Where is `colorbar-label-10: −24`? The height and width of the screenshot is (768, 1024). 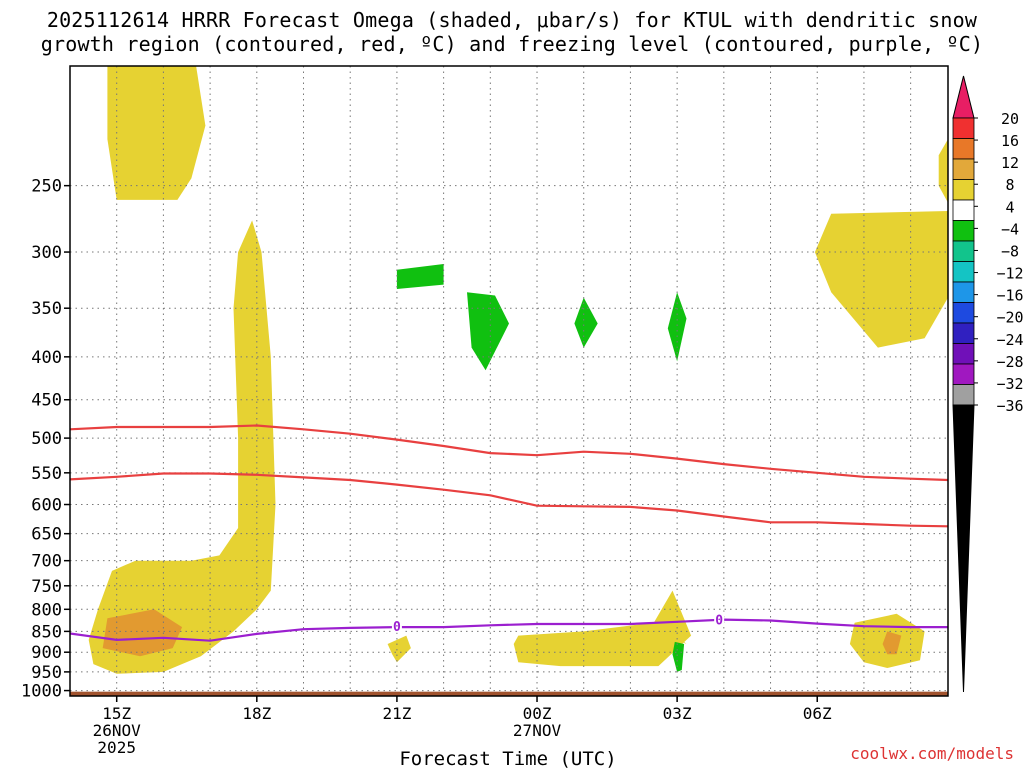 colorbar-label-10: −24 is located at coordinates (1009, 340).